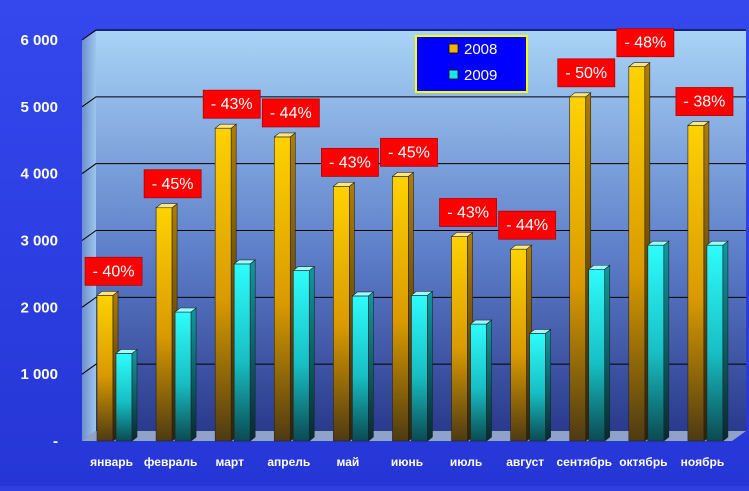 The width and height of the screenshot is (749, 491). What do you see at coordinates (39, 307) in the screenshot?
I see `y-tick-label: 2 000` at bounding box center [39, 307].